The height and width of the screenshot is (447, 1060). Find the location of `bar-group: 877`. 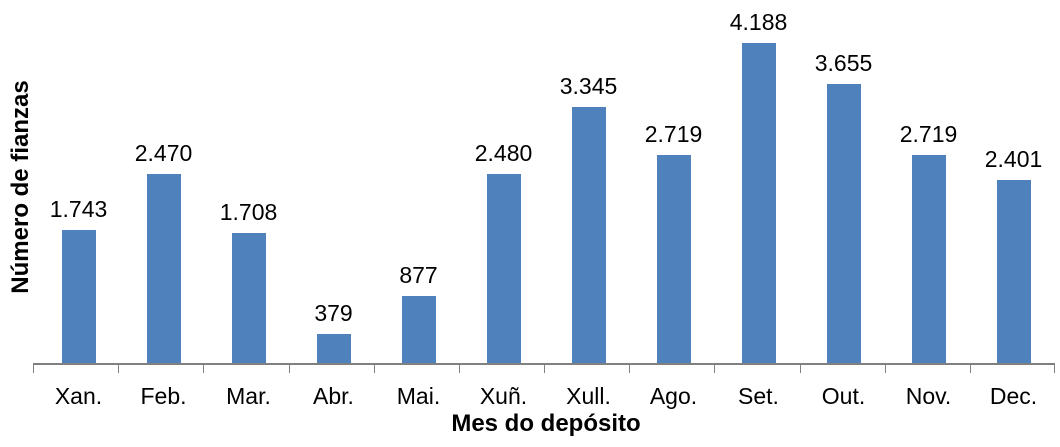

bar-group: 877 is located at coordinates (418, 181).